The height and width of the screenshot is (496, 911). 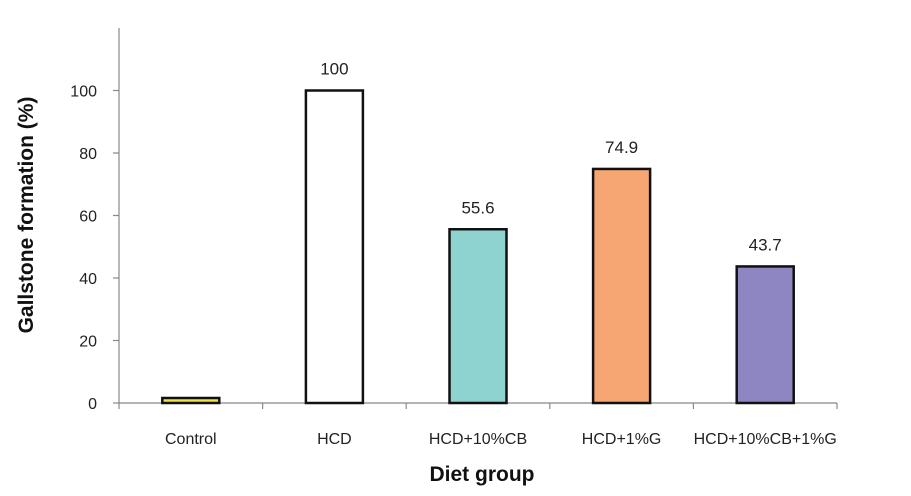 What do you see at coordinates (621, 147) in the screenshot?
I see `data-label: 74.9` at bounding box center [621, 147].